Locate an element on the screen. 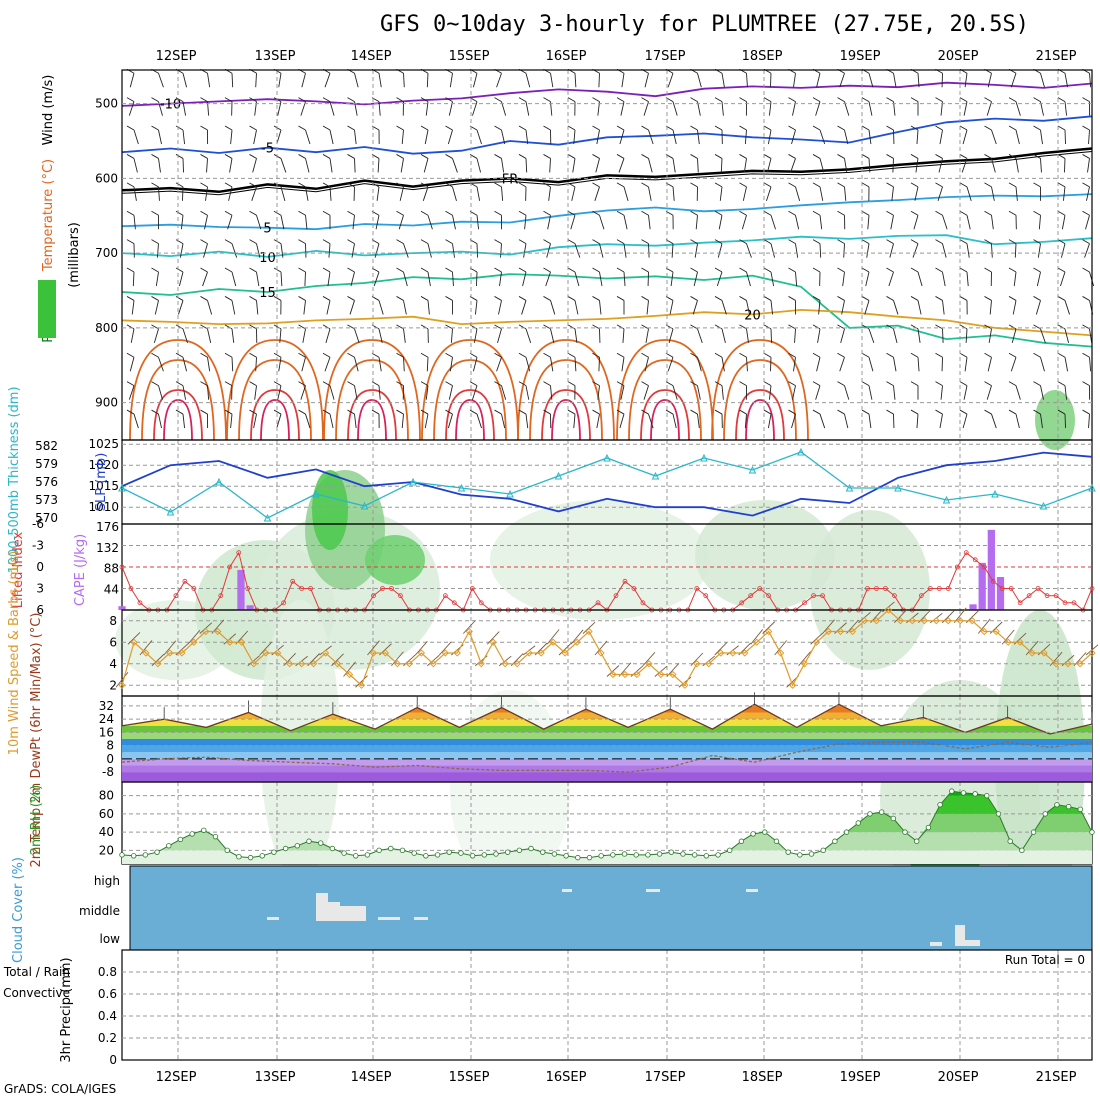 The width and height of the screenshot is (1100, 1100). dewpt-line is located at coordinates (607, 757).